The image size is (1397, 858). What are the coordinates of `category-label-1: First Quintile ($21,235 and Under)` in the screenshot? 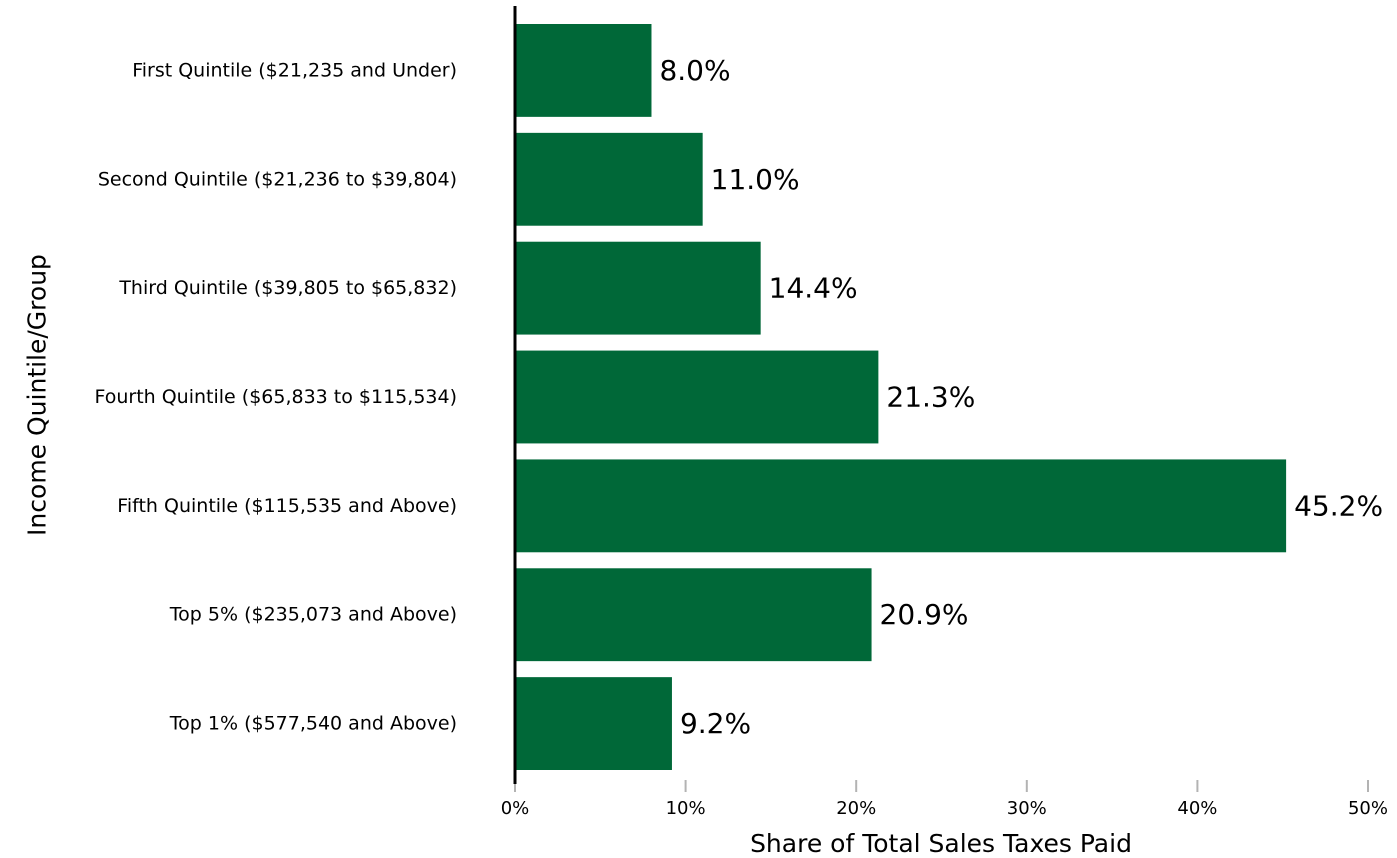 It's located at (294, 70).